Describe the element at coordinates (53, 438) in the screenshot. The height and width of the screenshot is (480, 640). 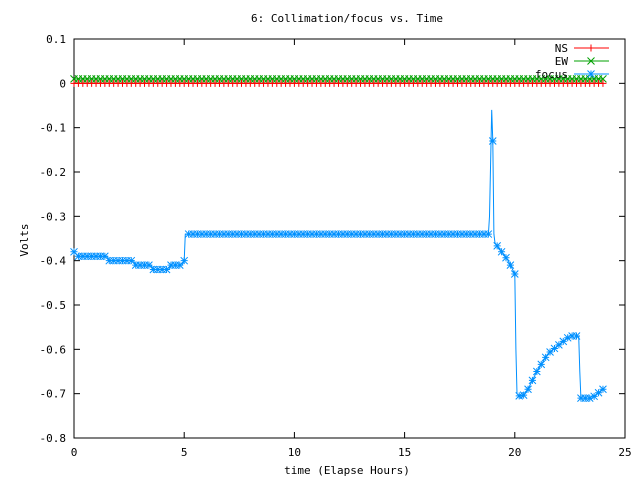
I see `y-tick-label: -0.8` at that location.